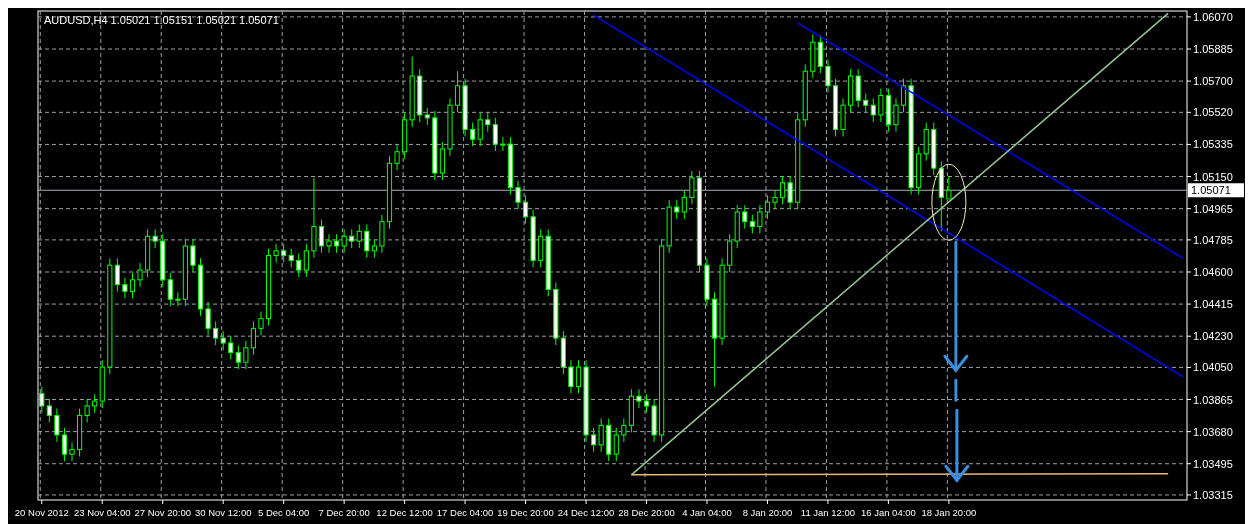  Describe the element at coordinates (1213, 112) in the screenshot. I see `y-tick-label: 1.05520` at that location.